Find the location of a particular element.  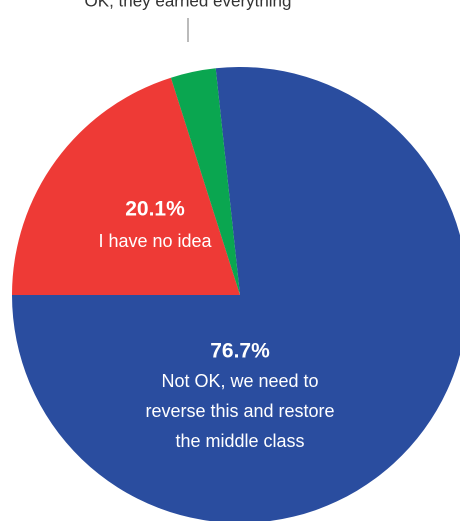

slice-label: OK, they earned everything is located at coordinates (188, 5).